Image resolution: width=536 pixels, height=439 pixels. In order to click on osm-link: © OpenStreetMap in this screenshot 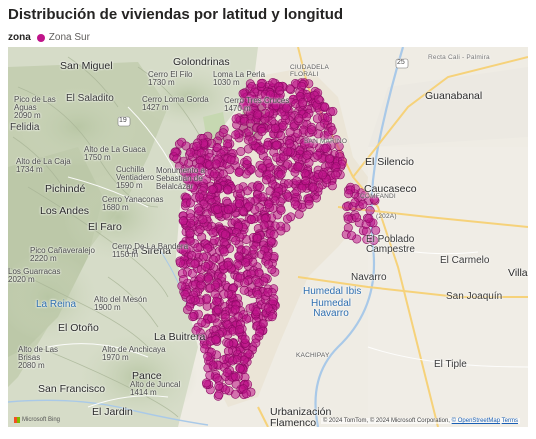, I will do `click(476, 421)`.